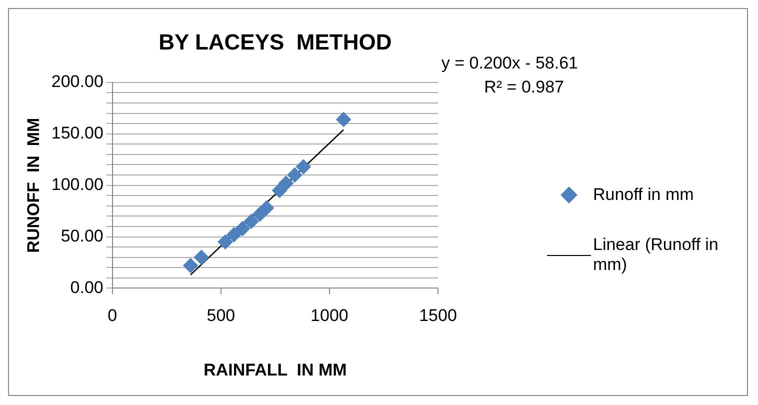 The width and height of the screenshot is (758, 405). Describe the element at coordinates (33, 185) in the screenshot. I see `y-axis-title: RUNOFF IN MM` at that location.